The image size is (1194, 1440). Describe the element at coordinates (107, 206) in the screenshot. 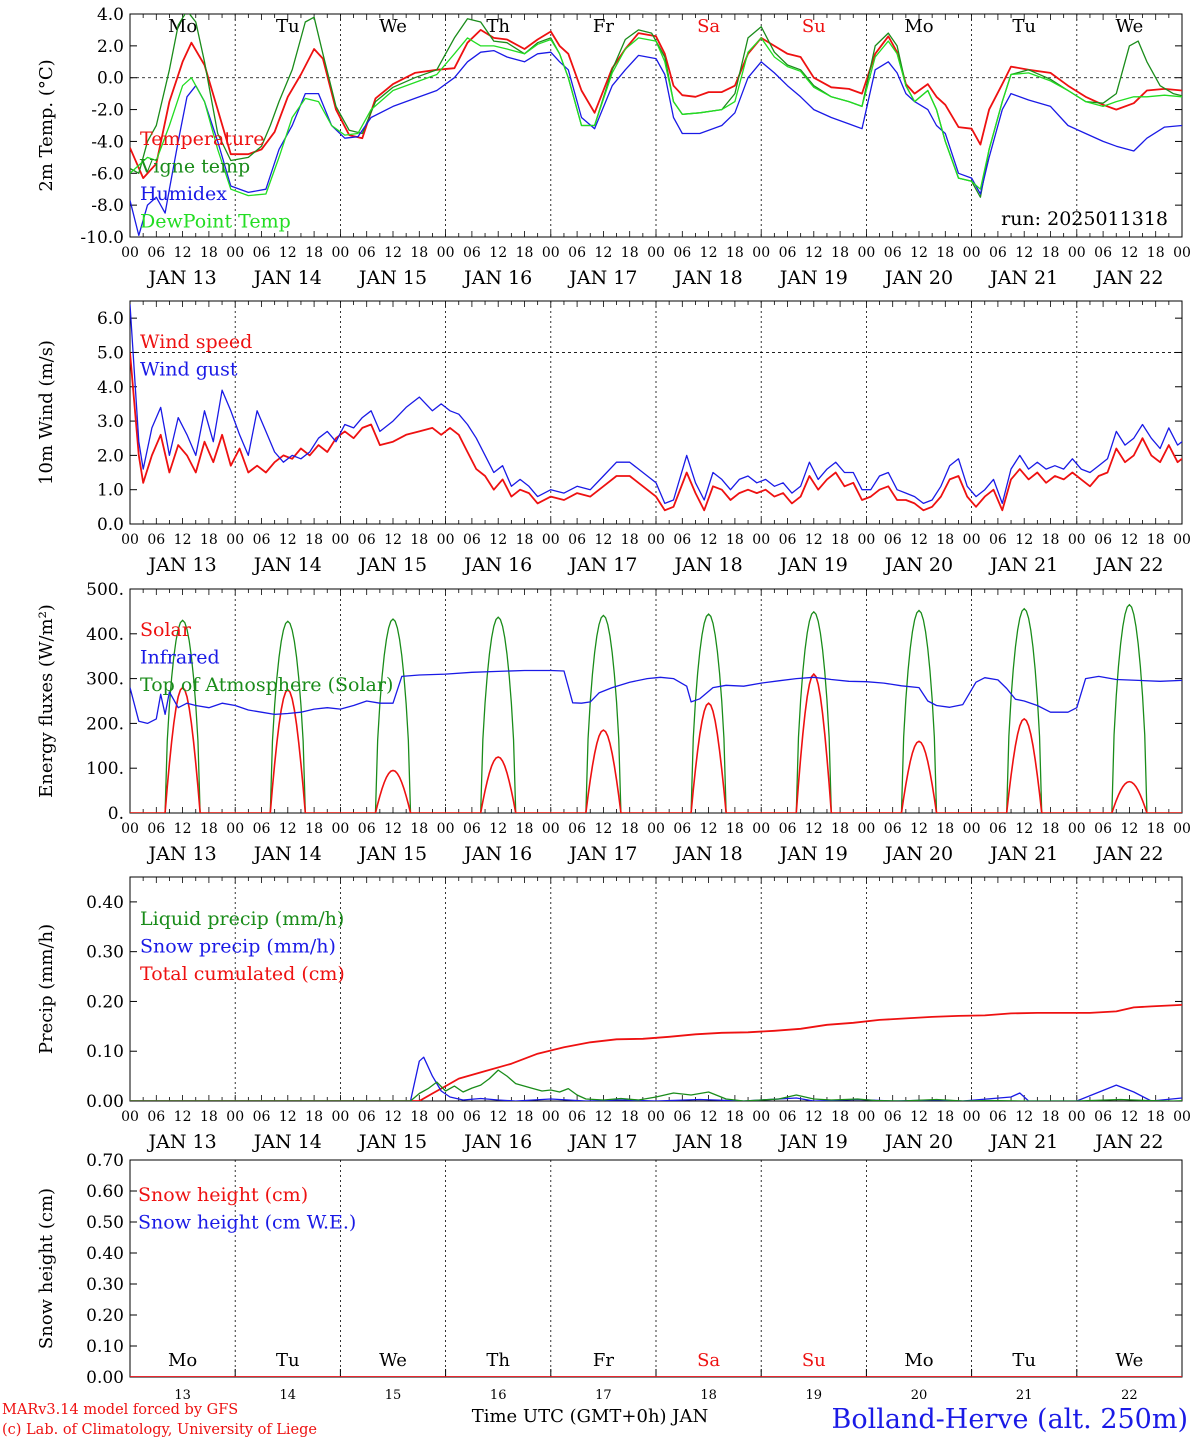

I see `y-tick-label: -8.0` at that location.